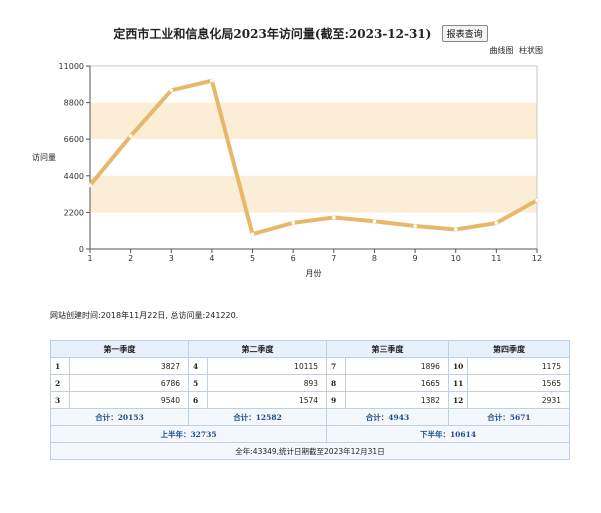 Image resolution: width=601 pixels, height=513 pixels. What do you see at coordinates (74, 212) in the screenshot?
I see `y-tick-label: 2200` at bounding box center [74, 212].